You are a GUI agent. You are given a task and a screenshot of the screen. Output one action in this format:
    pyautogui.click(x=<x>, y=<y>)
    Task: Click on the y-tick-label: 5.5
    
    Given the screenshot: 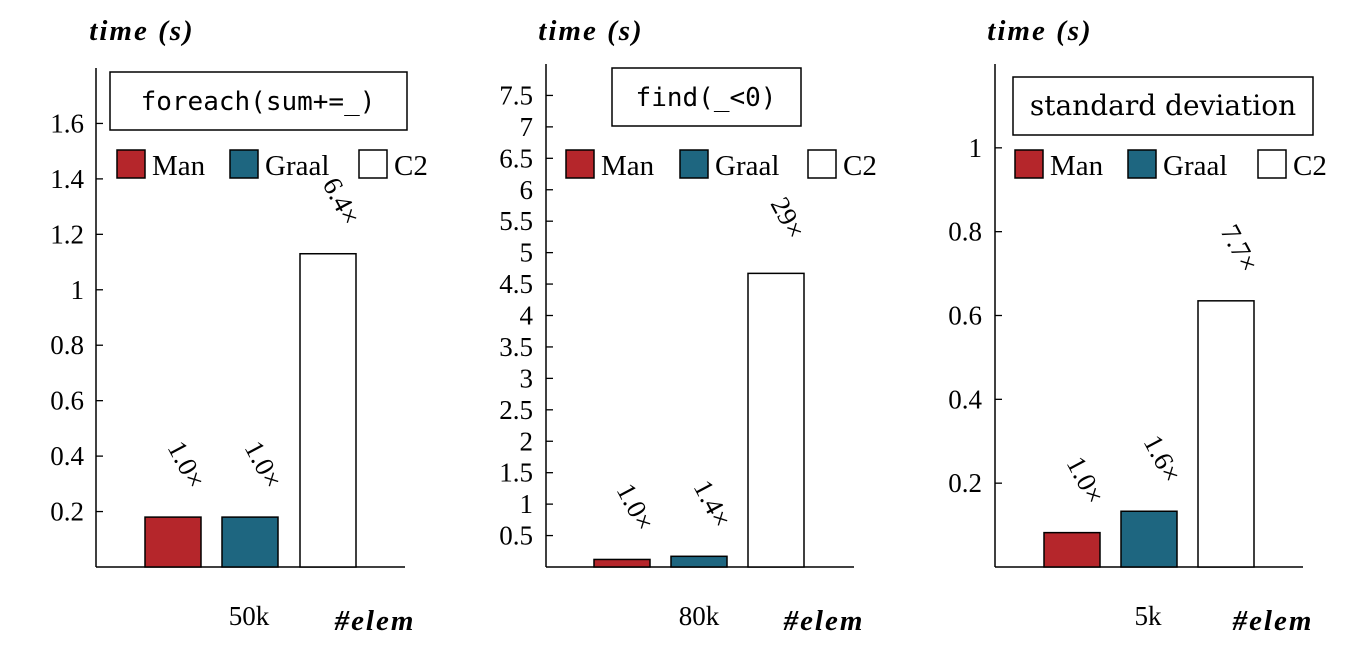 What is the action you would take?
    pyautogui.click(x=516, y=221)
    